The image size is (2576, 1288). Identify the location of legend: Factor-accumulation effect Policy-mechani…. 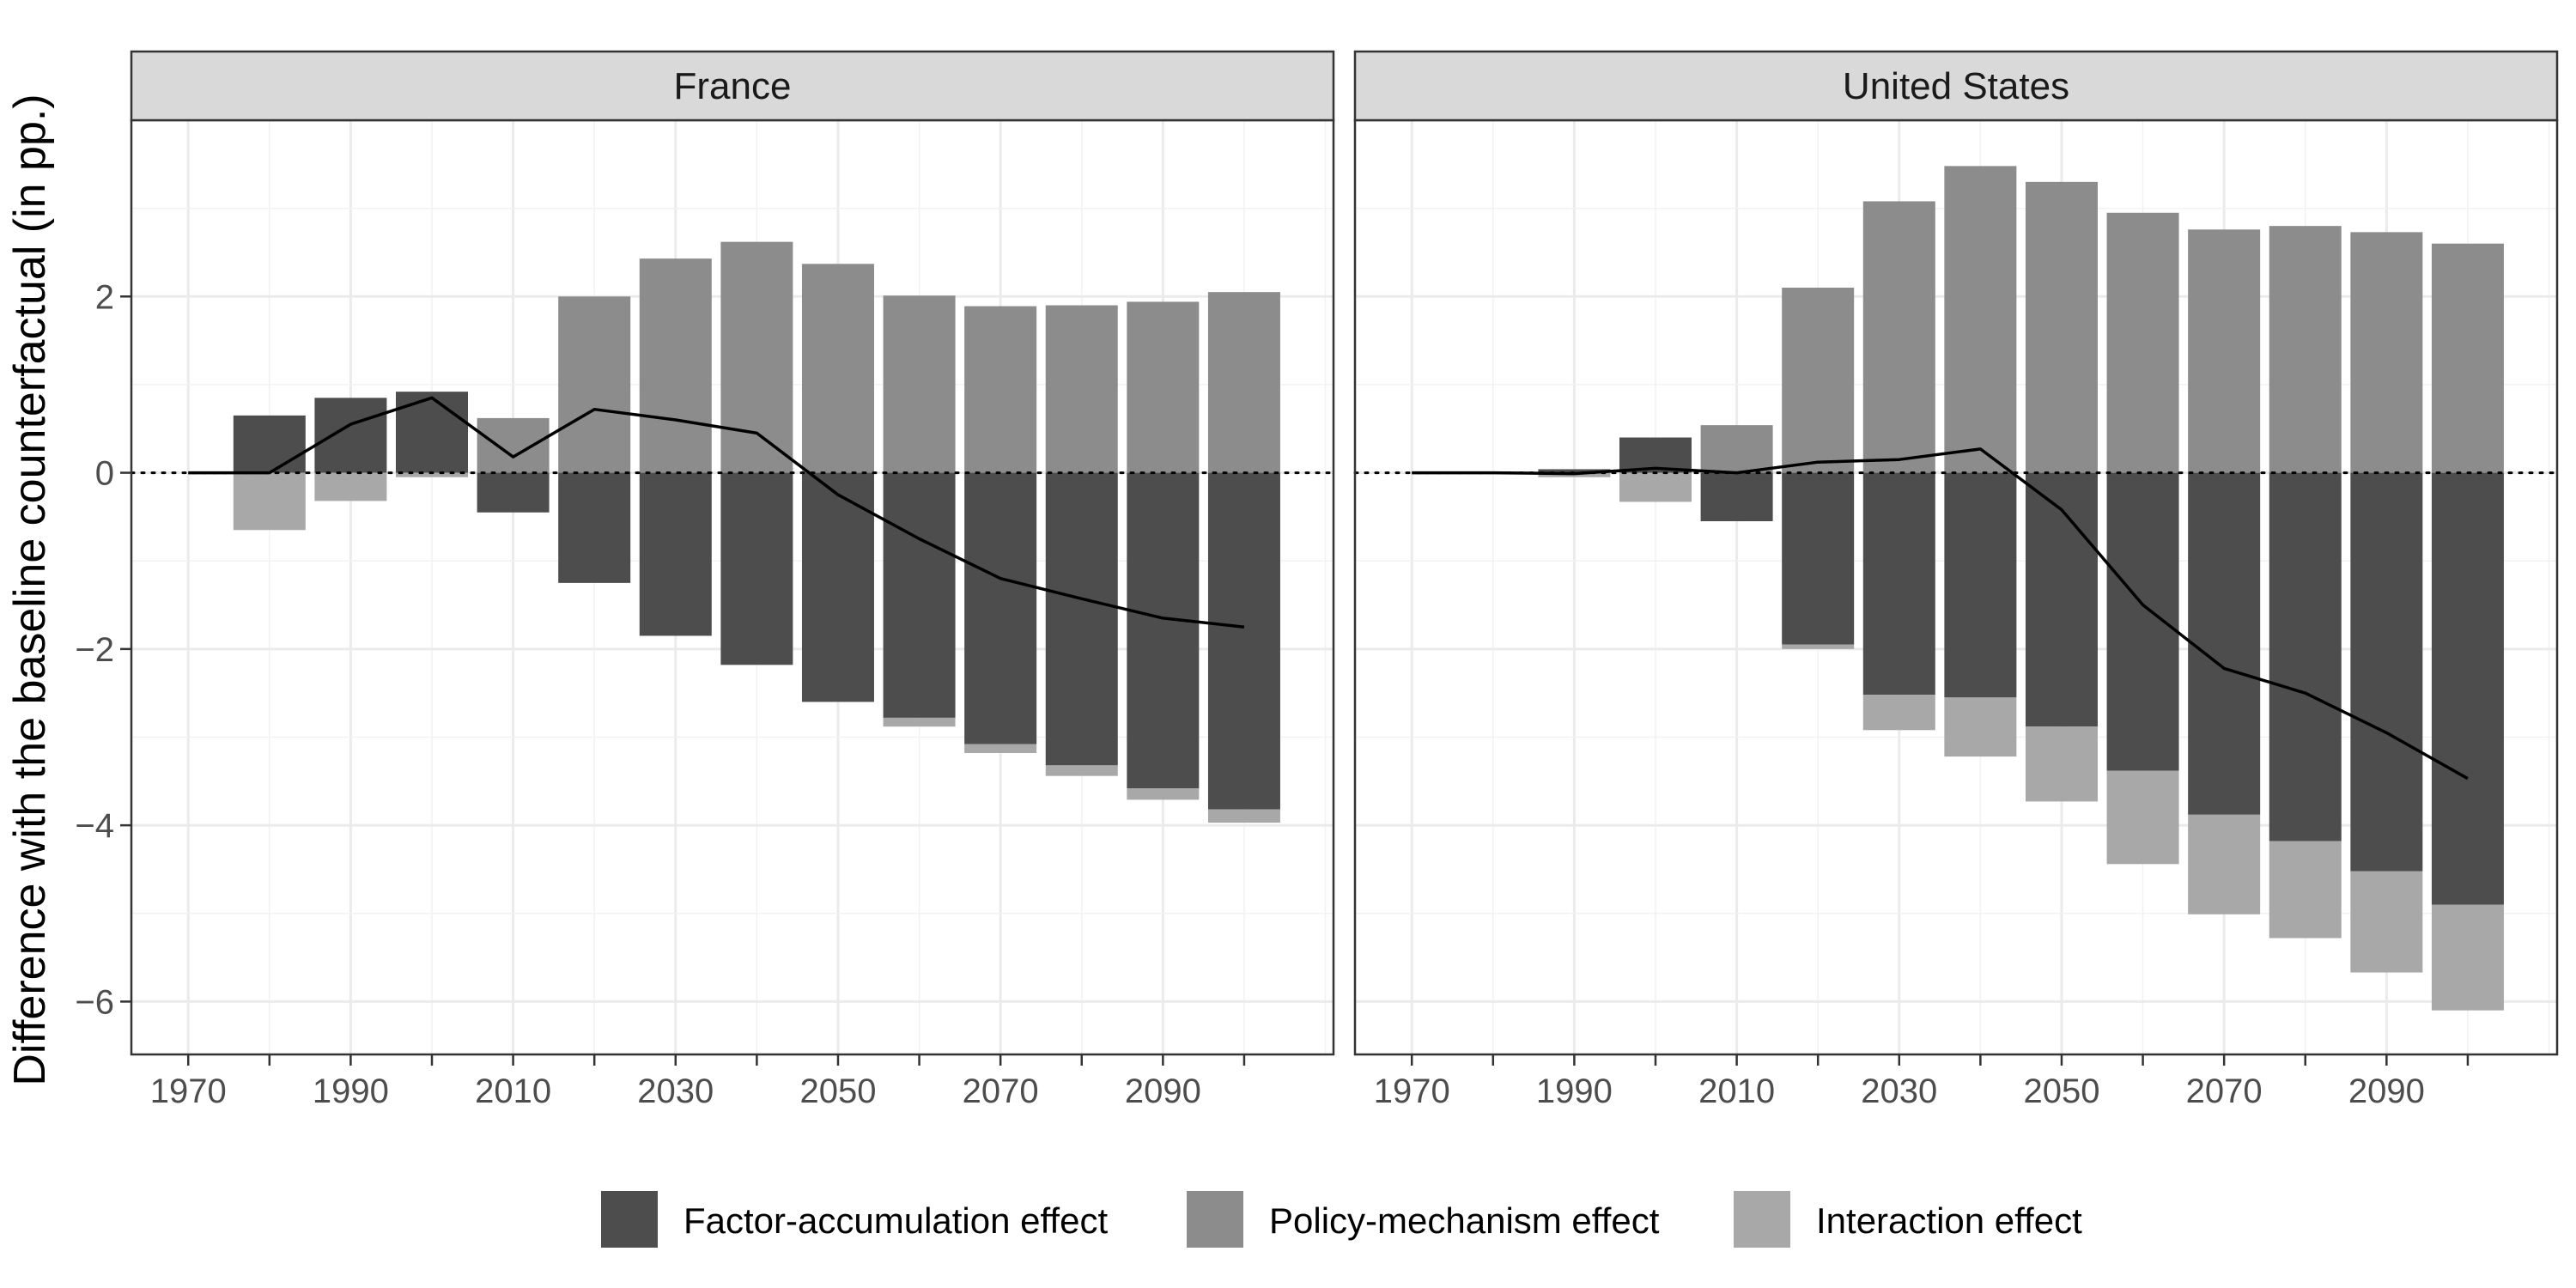
(1341, 1219).